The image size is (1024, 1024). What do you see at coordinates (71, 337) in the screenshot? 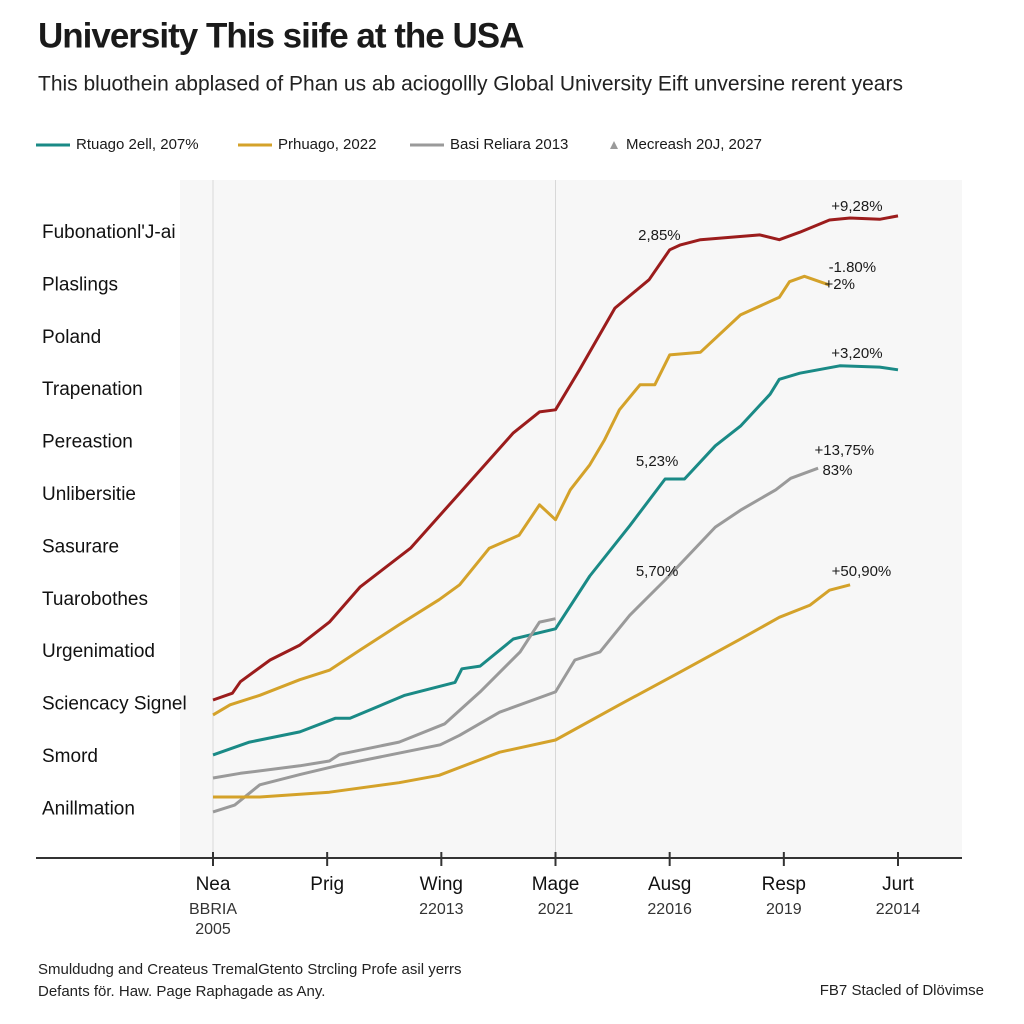
I see `row-label: Poland` at bounding box center [71, 337].